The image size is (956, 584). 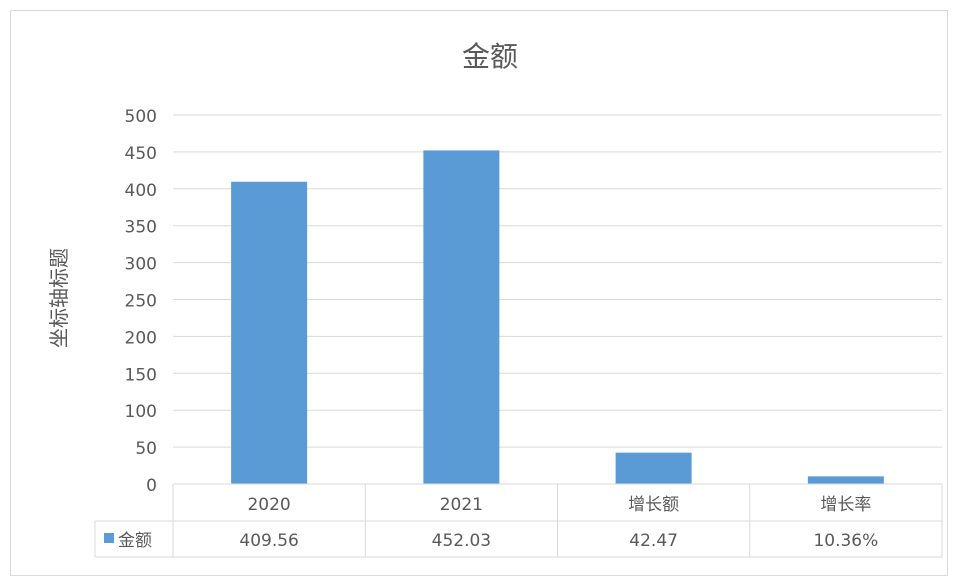 What do you see at coordinates (461, 541) in the screenshot?
I see `data-label: 452.03` at bounding box center [461, 541].